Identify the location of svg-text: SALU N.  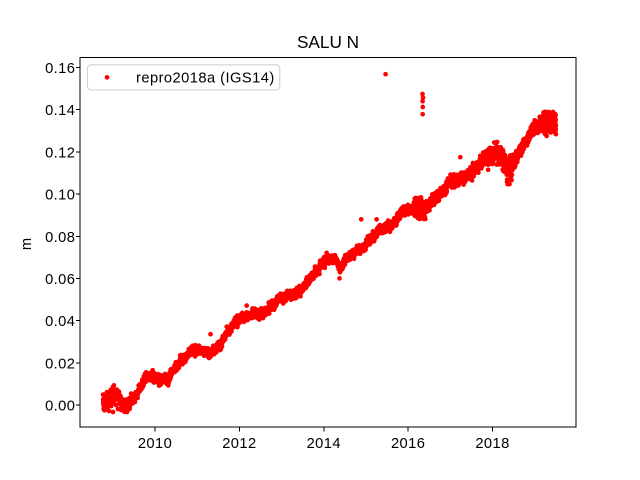
(328, 42).